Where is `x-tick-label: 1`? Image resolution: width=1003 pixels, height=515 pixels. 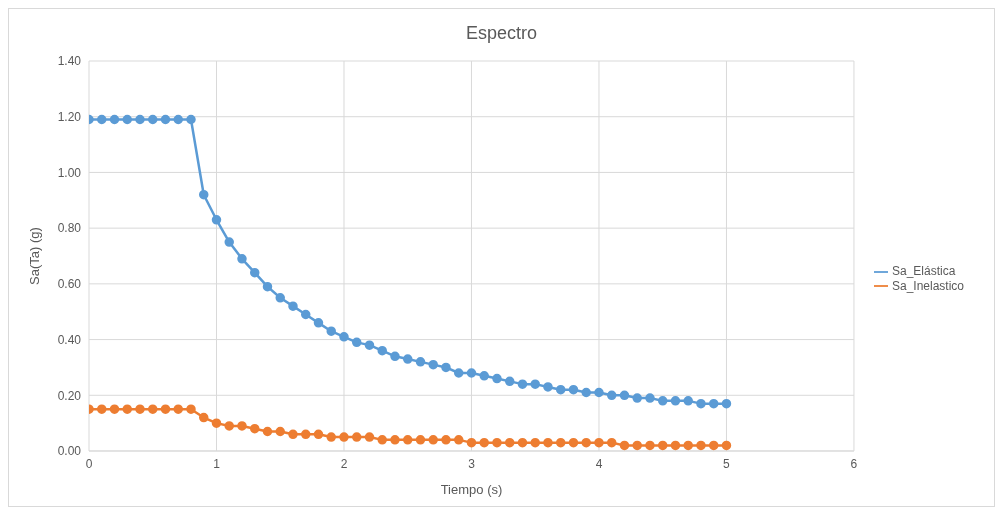
x-tick-label: 1 is located at coordinates (217, 463).